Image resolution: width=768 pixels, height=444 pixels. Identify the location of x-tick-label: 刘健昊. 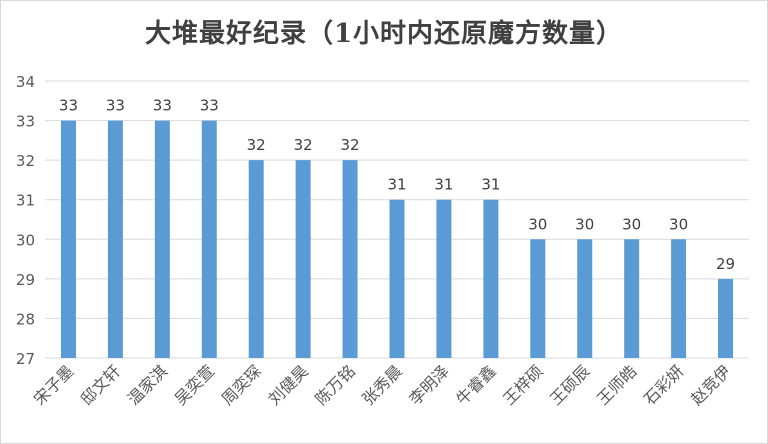
(288, 384).